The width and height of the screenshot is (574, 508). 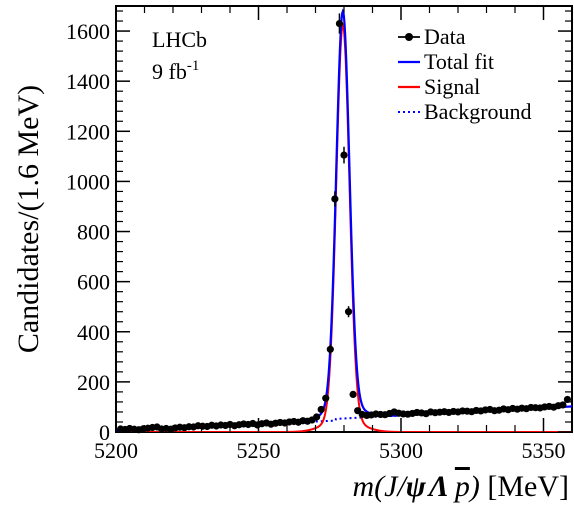 What do you see at coordinates (478, 111) in the screenshot?
I see `legend-label: Background` at bounding box center [478, 111].